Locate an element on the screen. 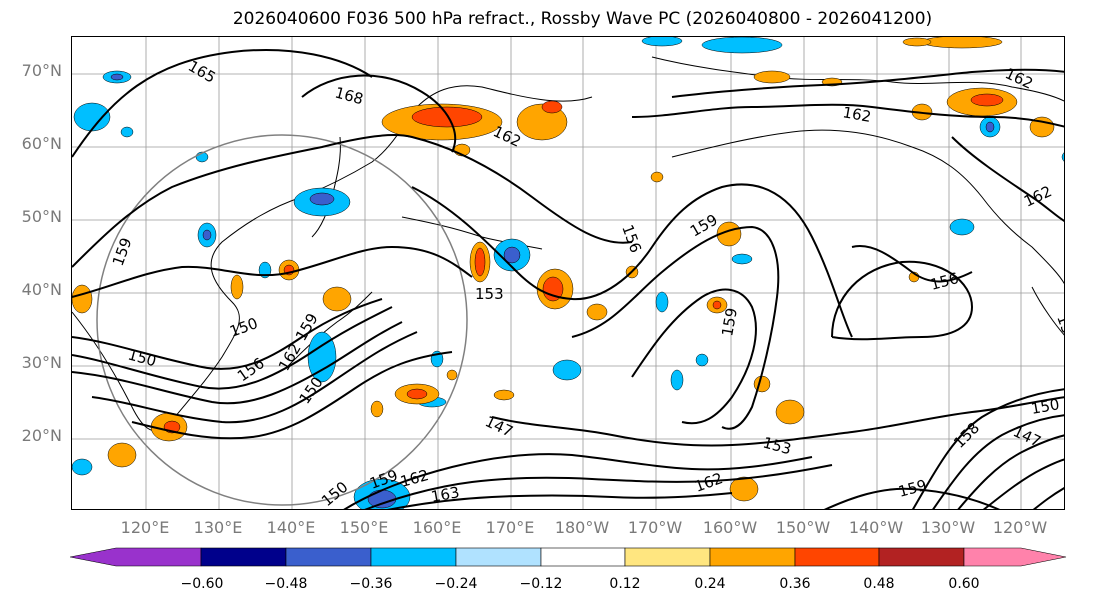 The width and height of the screenshot is (1105, 604). lat-label-60n: 60°N is located at coordinates (41, 143).